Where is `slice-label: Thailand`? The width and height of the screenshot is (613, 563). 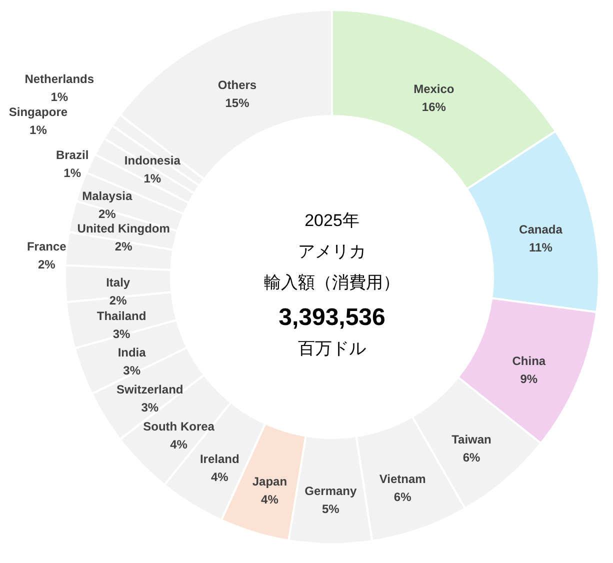 slice-label: Thailand is located at coordinates (121, 315).